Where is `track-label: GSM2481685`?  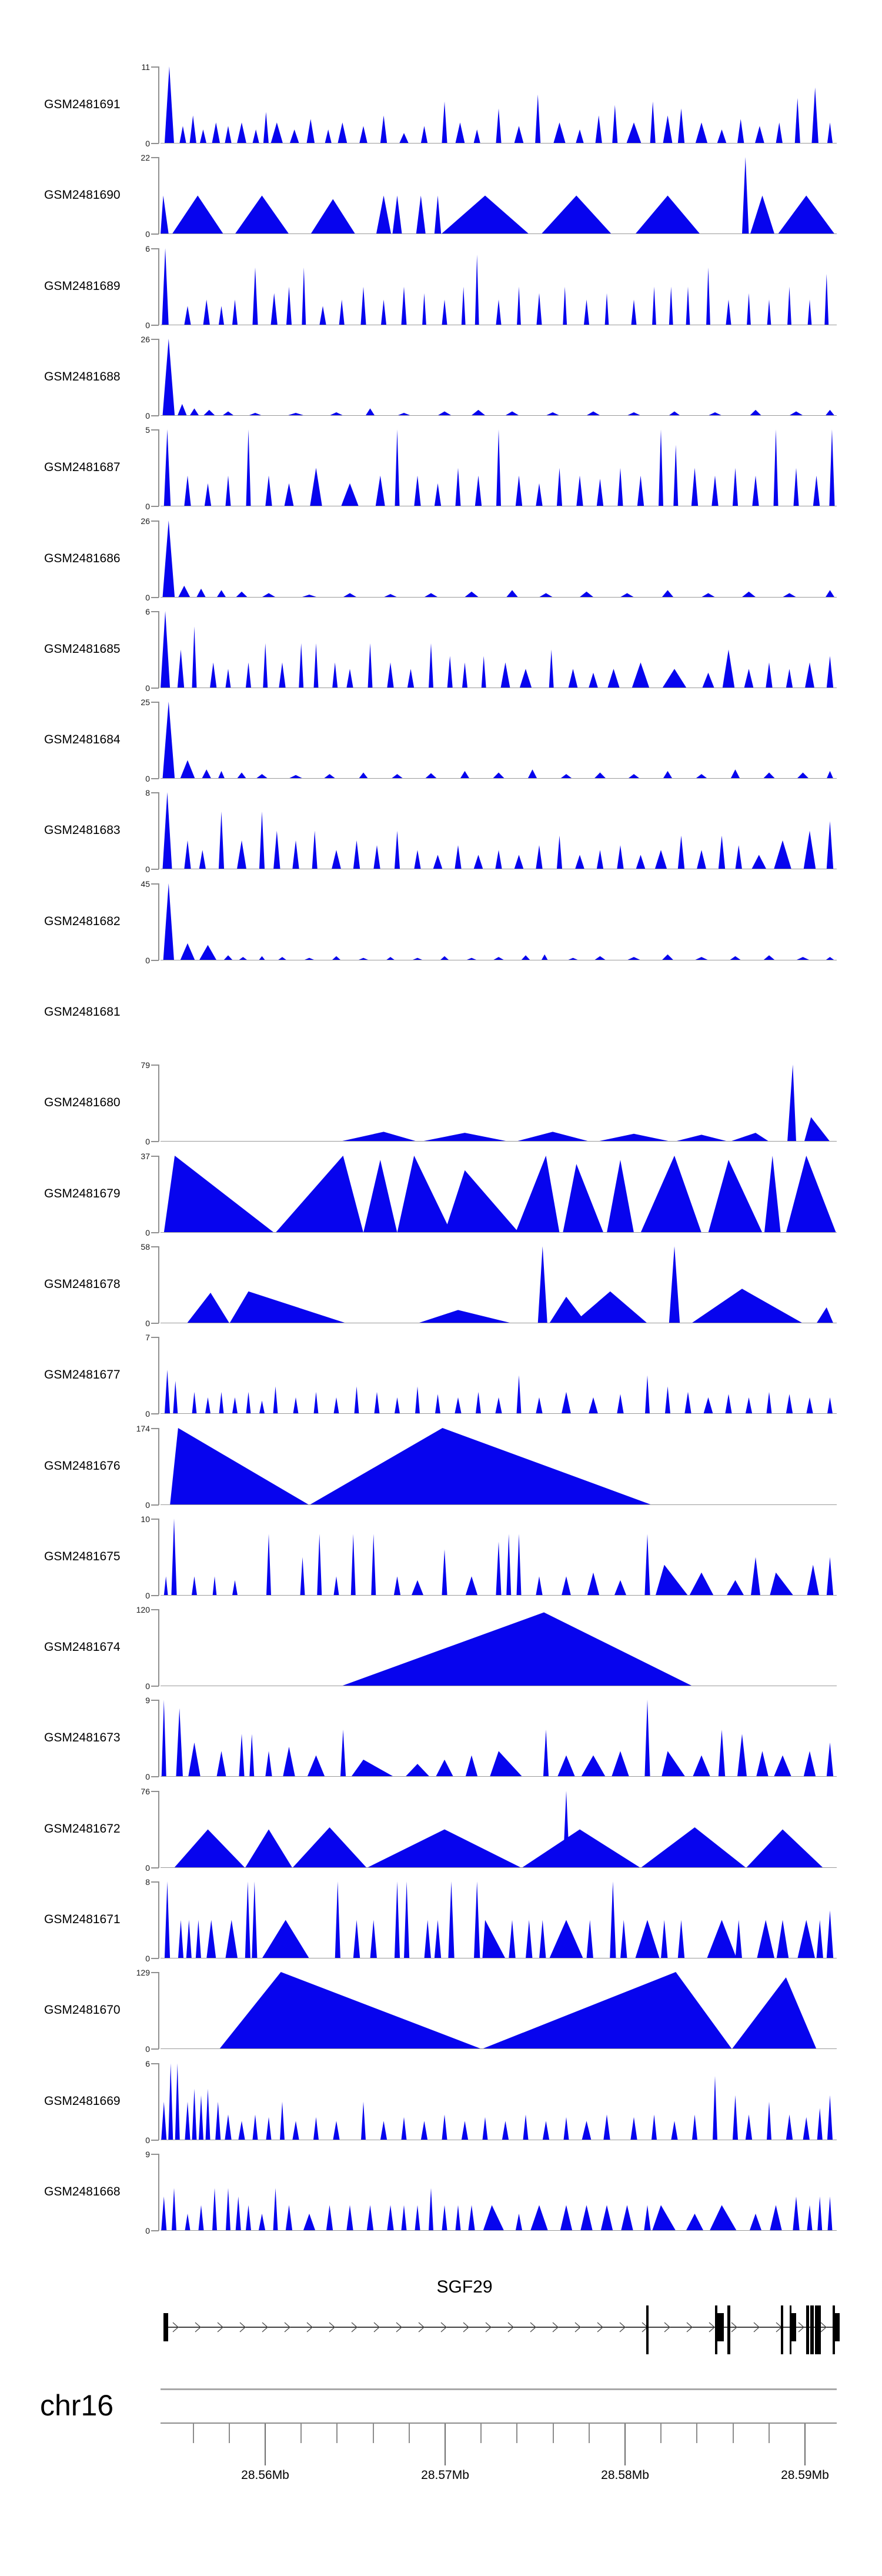 track-label: GSM2481685 is located at coordinates (82, 649).